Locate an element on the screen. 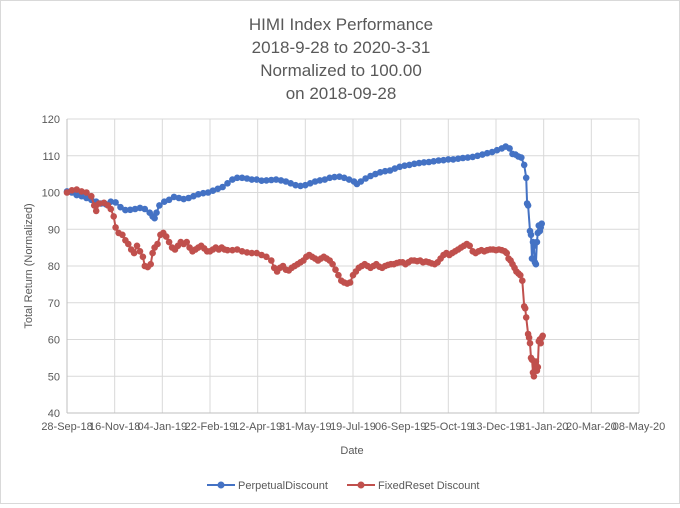 Image resolution: width=680 pixels, height=508 pixels. y-axis-ticks: 40 50 60 70 80 90 100 110 120 is located at coordinates (51, 267).